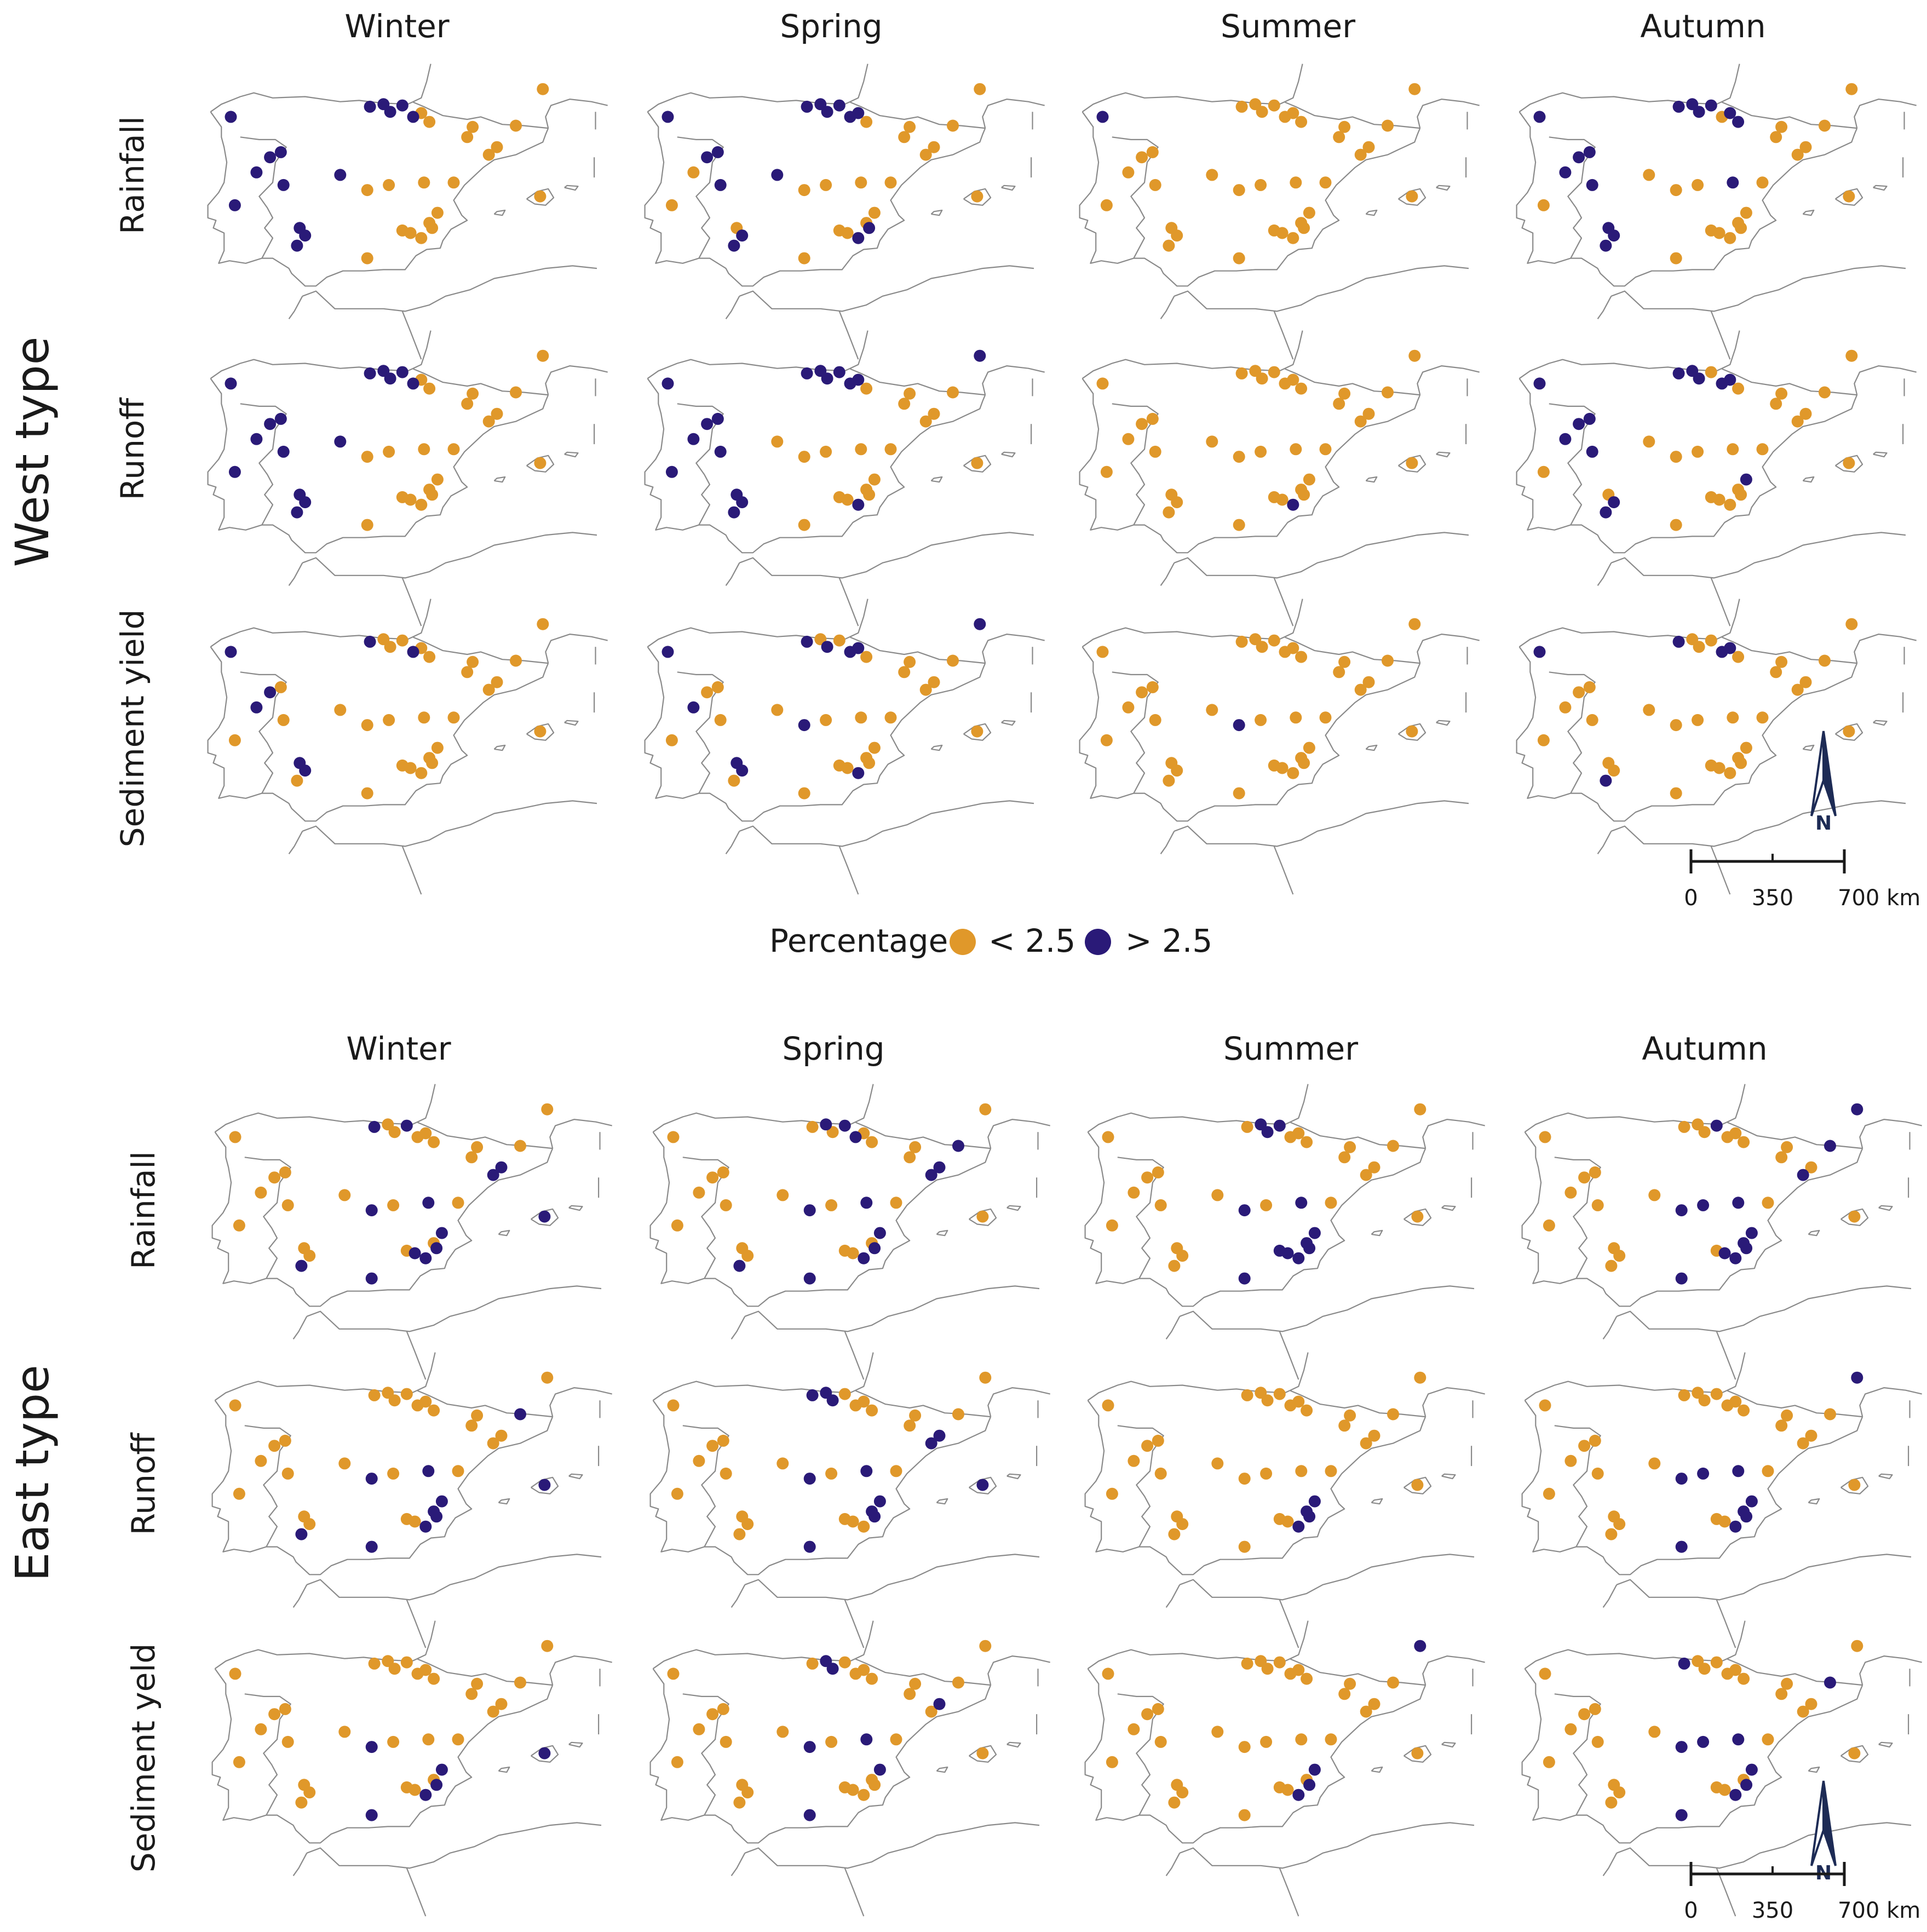  I want to click on map-panel-east-r1-autumn, so click(1721, 1232).